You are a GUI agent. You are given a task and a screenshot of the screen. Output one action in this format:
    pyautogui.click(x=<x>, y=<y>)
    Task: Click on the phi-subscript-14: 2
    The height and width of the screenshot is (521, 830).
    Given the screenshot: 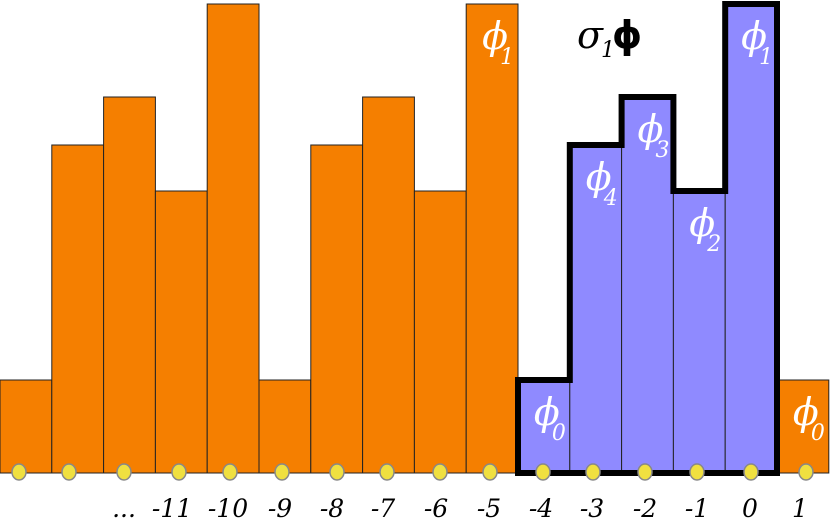 What is the action you would take?
    pyautogui.click(x=713, y=244)
    